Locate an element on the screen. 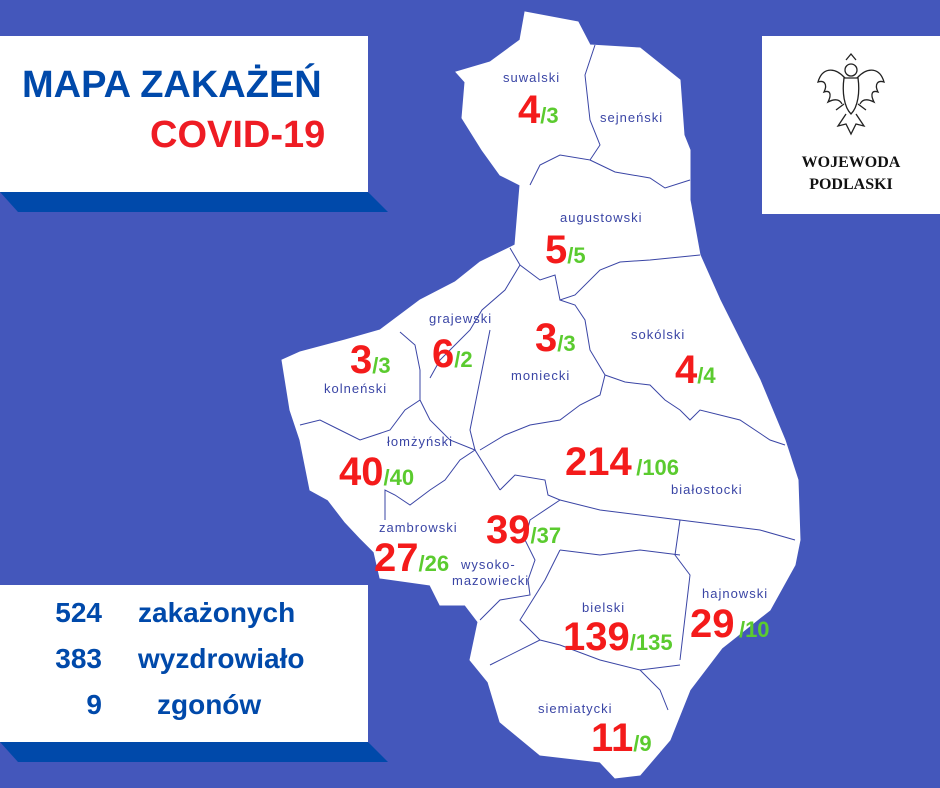 Image resolution: width=940 pixels, height=788 pixels. title-line-2: COVID-19 is located at coordinates (238, 135).